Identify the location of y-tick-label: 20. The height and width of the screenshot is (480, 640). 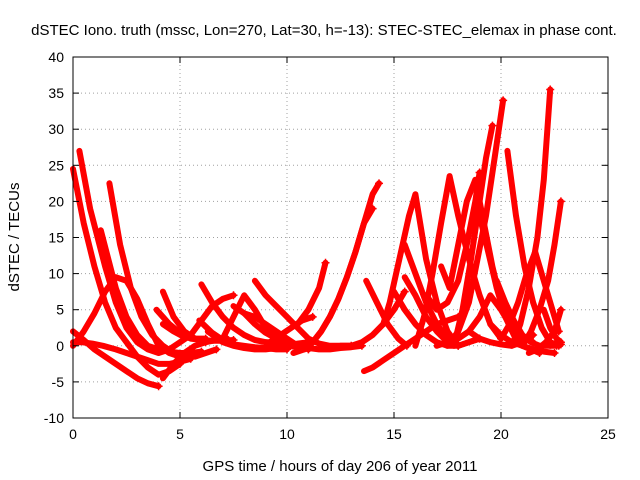
(56, 201).